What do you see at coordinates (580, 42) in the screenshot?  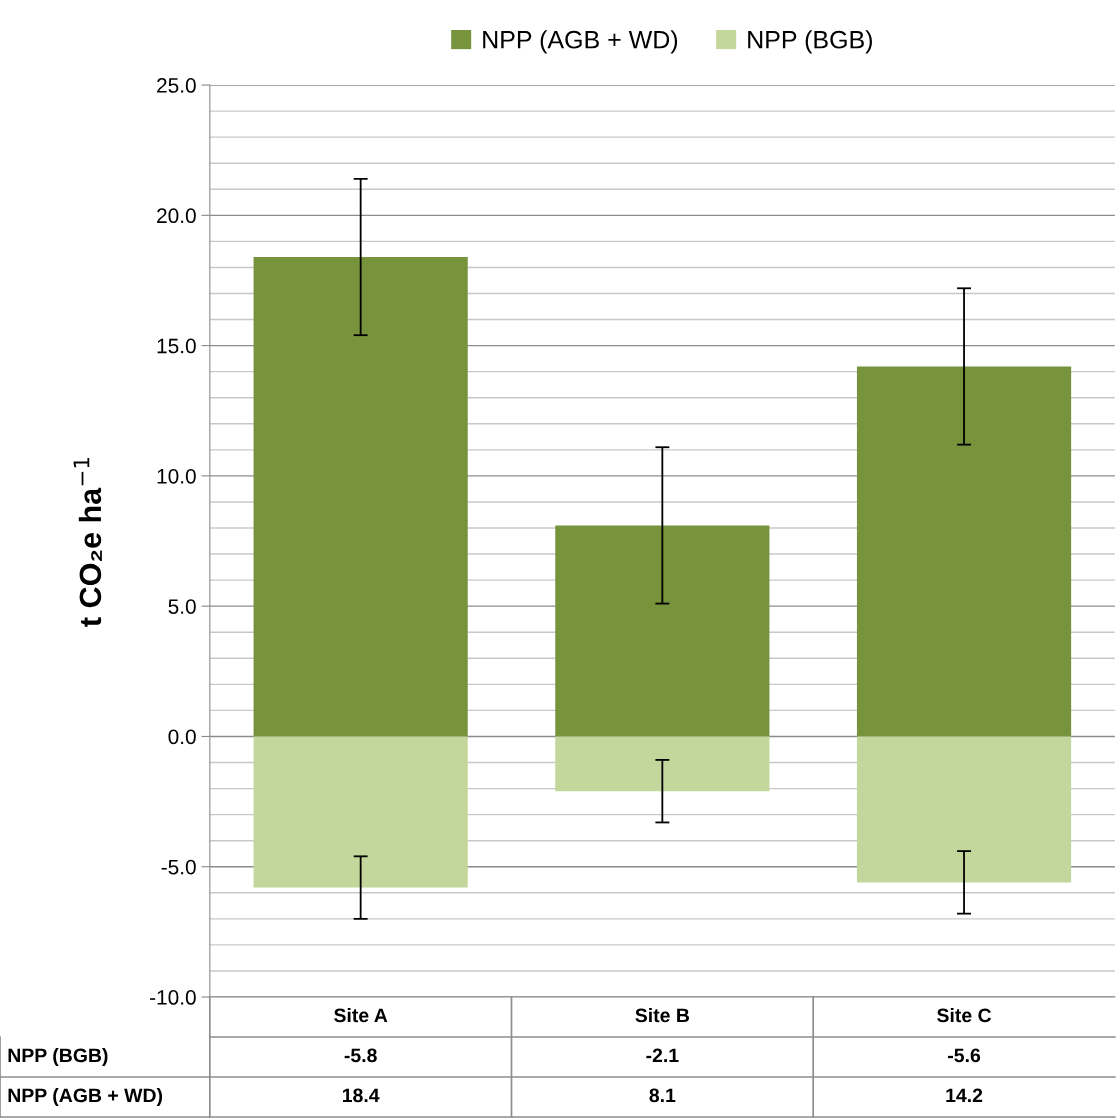 I see `legend-label: NPP (AGB + WD)` at bounding box center [580, 42].